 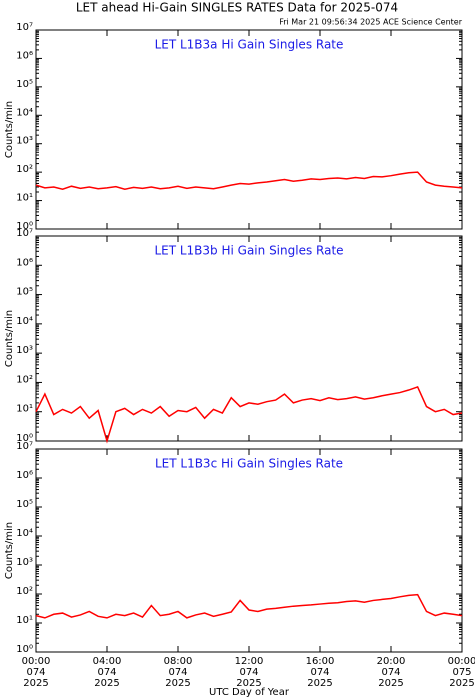 What do you see at coordinates (249, 464) in the screenshot?
I see `panel-title: LET L1B3c Hi Gain Singles Rate` at bounding box center [249, 464].